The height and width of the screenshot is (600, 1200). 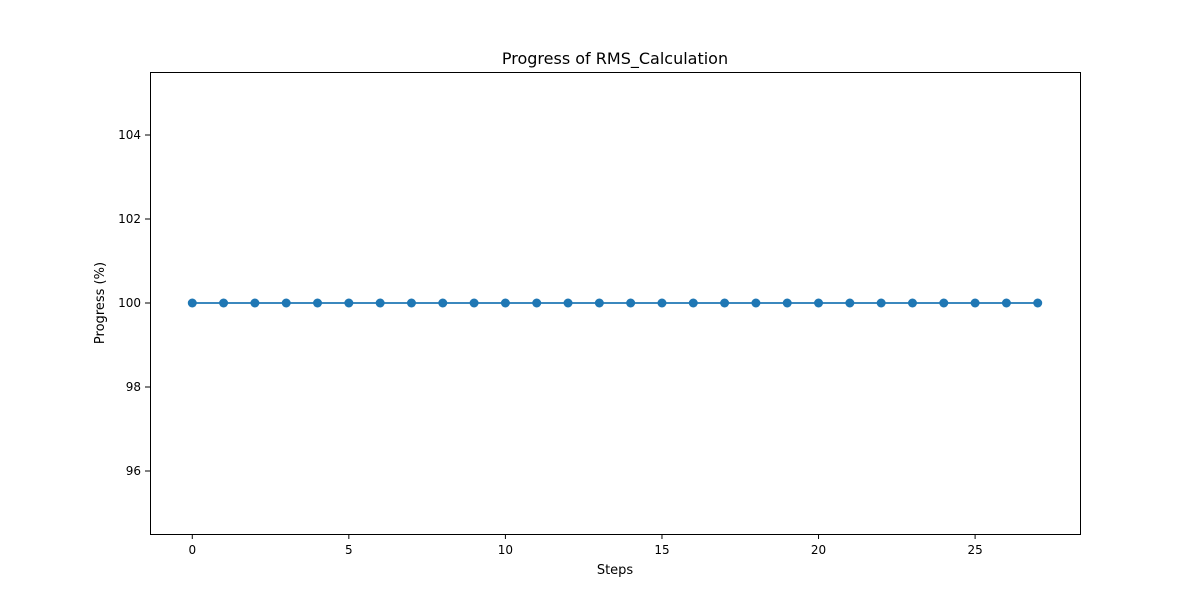 I want to click on y-tick-label: 104, so click(x=129, y=135).